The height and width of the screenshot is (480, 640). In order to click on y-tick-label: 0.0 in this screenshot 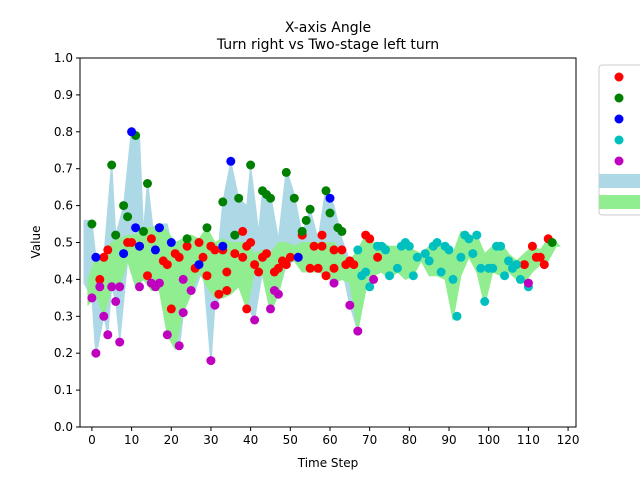, I will do `click(63, 427)`.